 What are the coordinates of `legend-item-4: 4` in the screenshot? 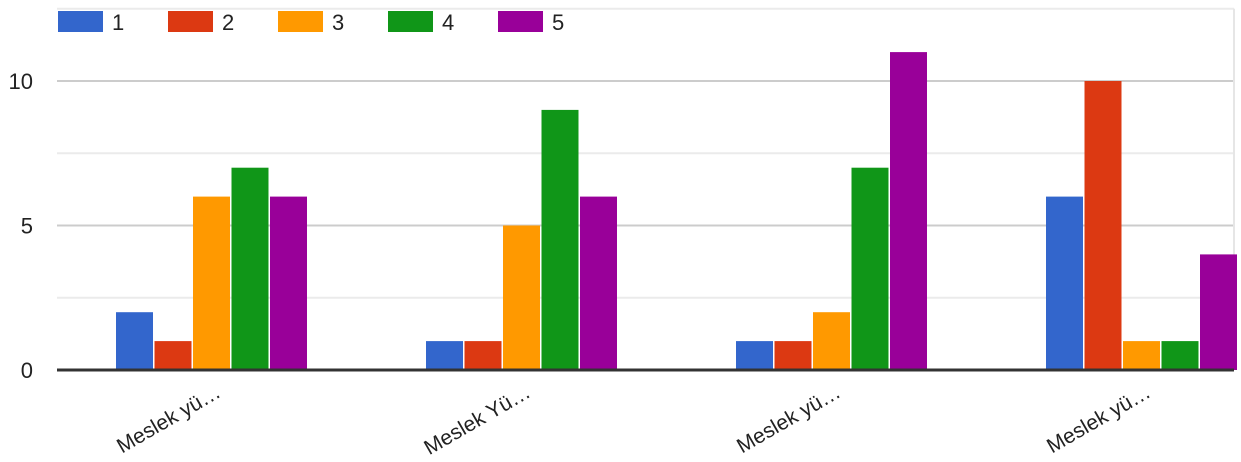 It's located at (421, 22).